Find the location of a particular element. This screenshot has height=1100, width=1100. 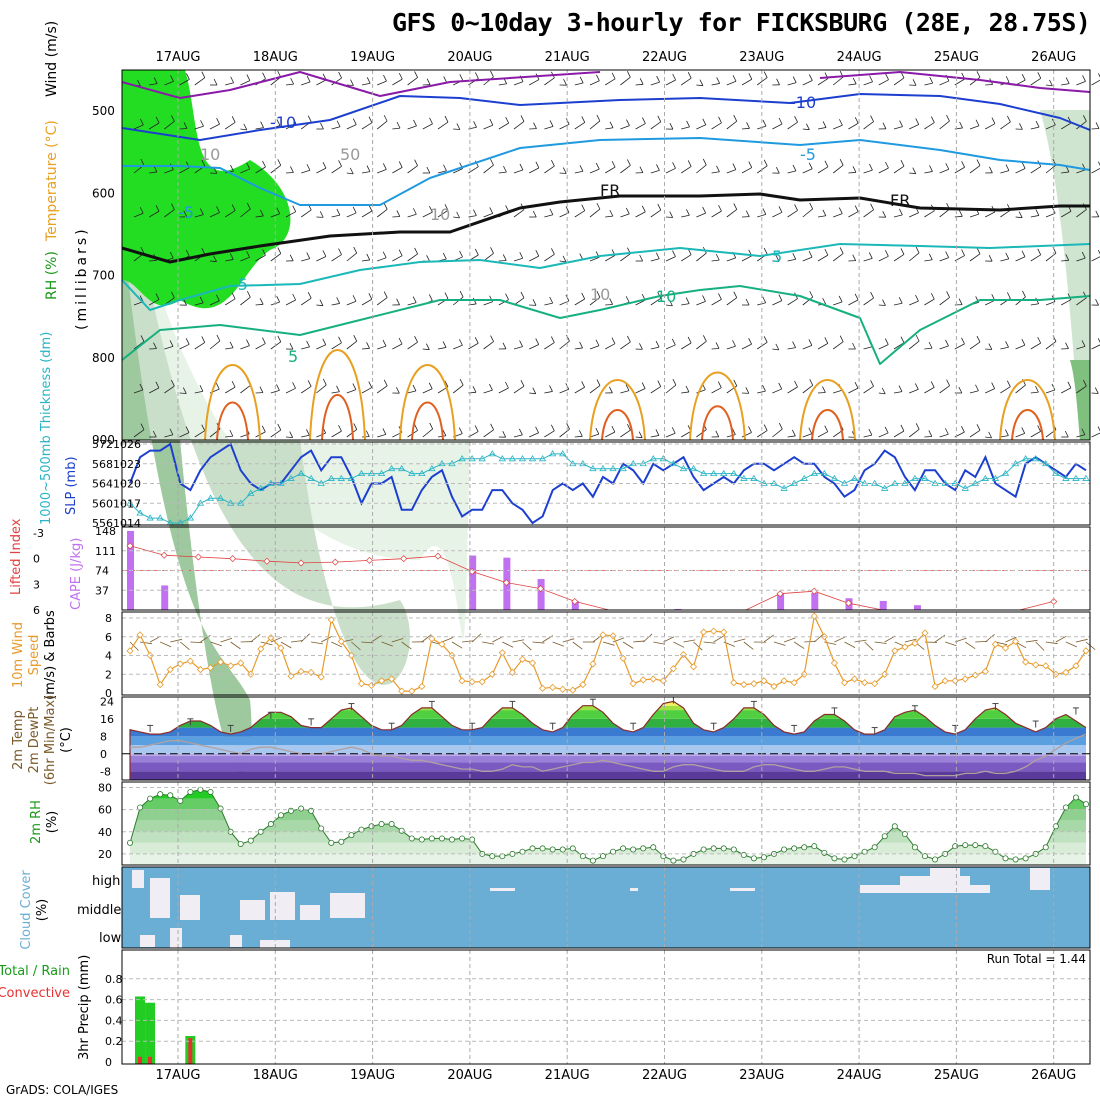

temp-ylabel: 2m Temp is located at coordinates (18, 740).